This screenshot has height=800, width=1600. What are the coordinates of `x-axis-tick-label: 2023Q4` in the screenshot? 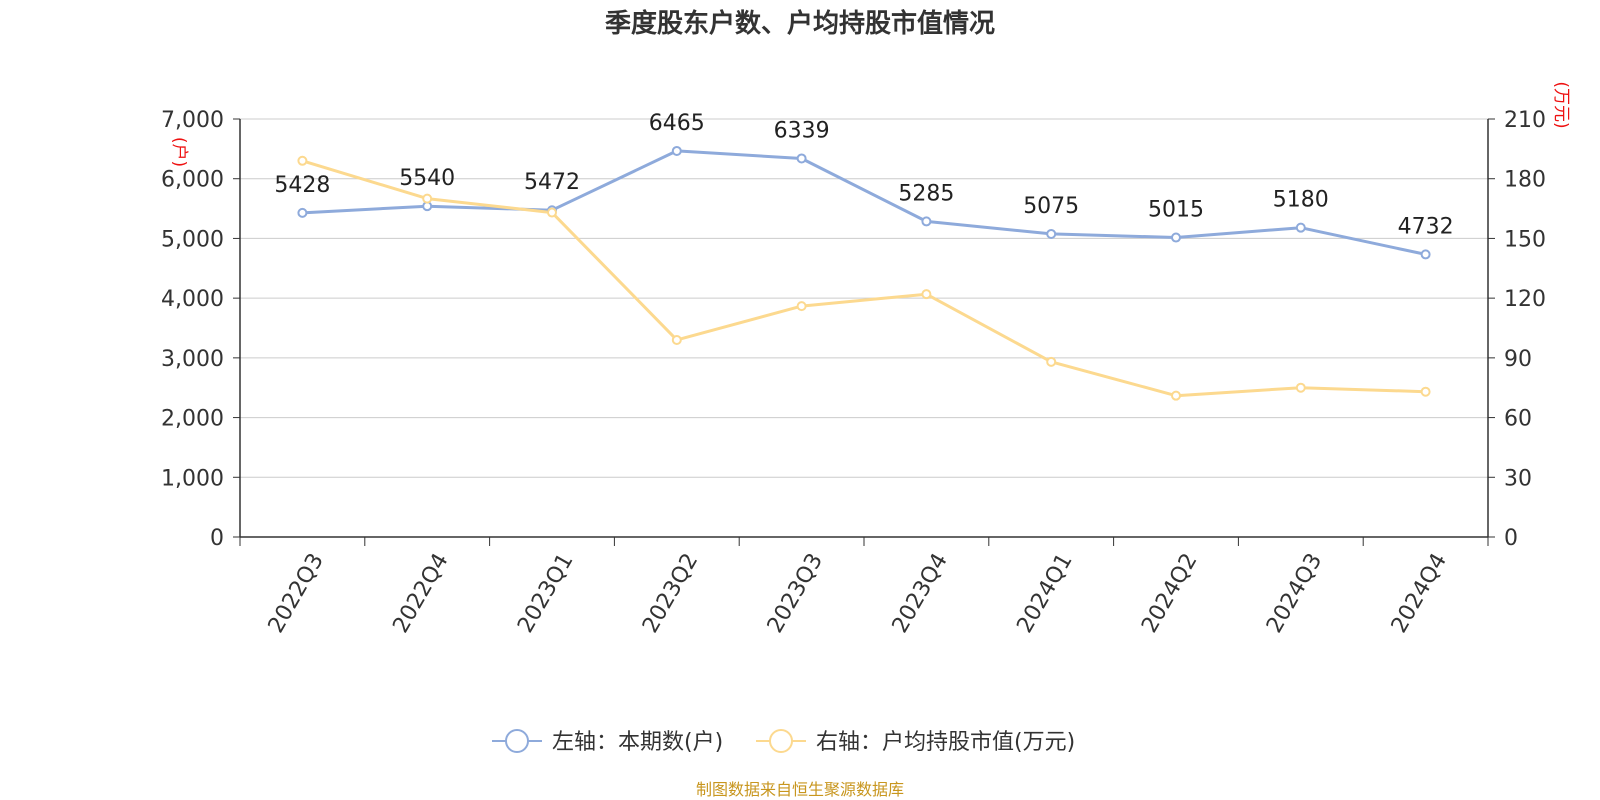 It's located at (920, 593).